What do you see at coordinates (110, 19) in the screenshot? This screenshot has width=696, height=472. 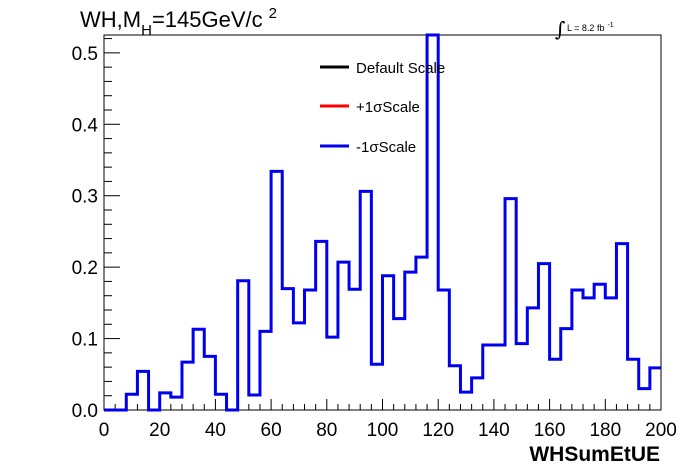 I see `title-main: WH,M` at bounding box center [110, 19].